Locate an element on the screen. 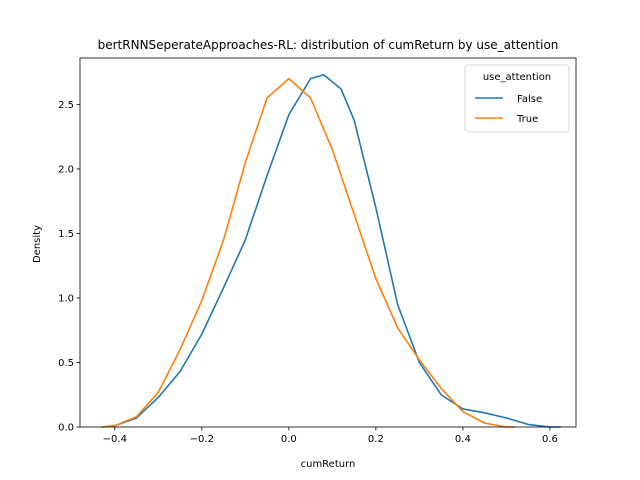  y-tick-label: 1.5 is located at coordinates (66, 234).